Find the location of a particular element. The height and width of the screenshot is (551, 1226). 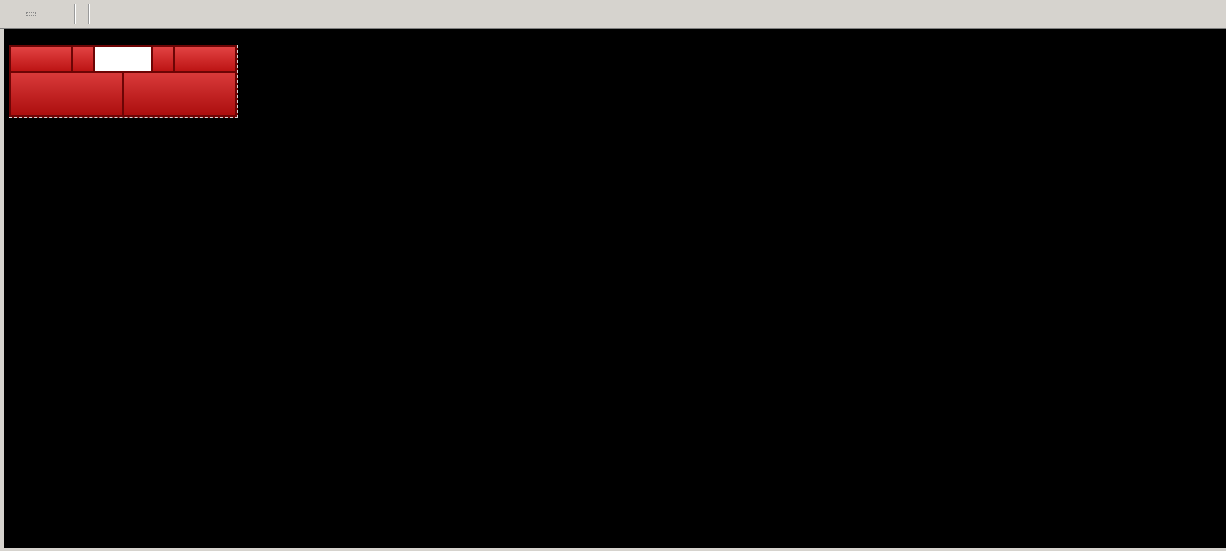

volume-input is located at coordinates (123, 59).